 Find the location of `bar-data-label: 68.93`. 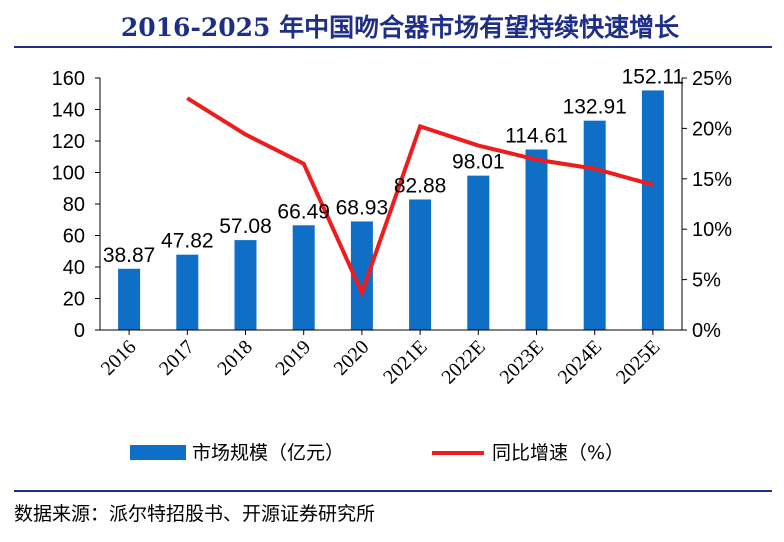

bar-data-label: 68.93 is located at coordinates (362, 207).